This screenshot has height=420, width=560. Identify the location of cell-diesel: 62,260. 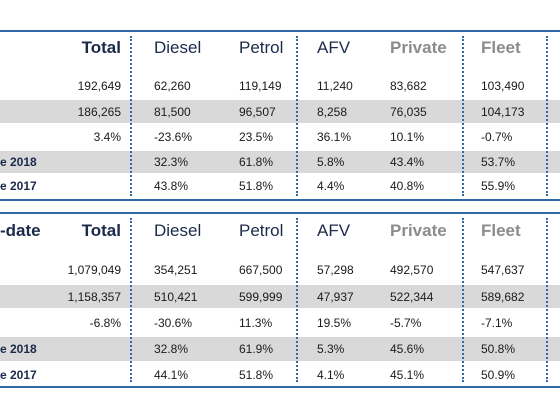
(172, 86).